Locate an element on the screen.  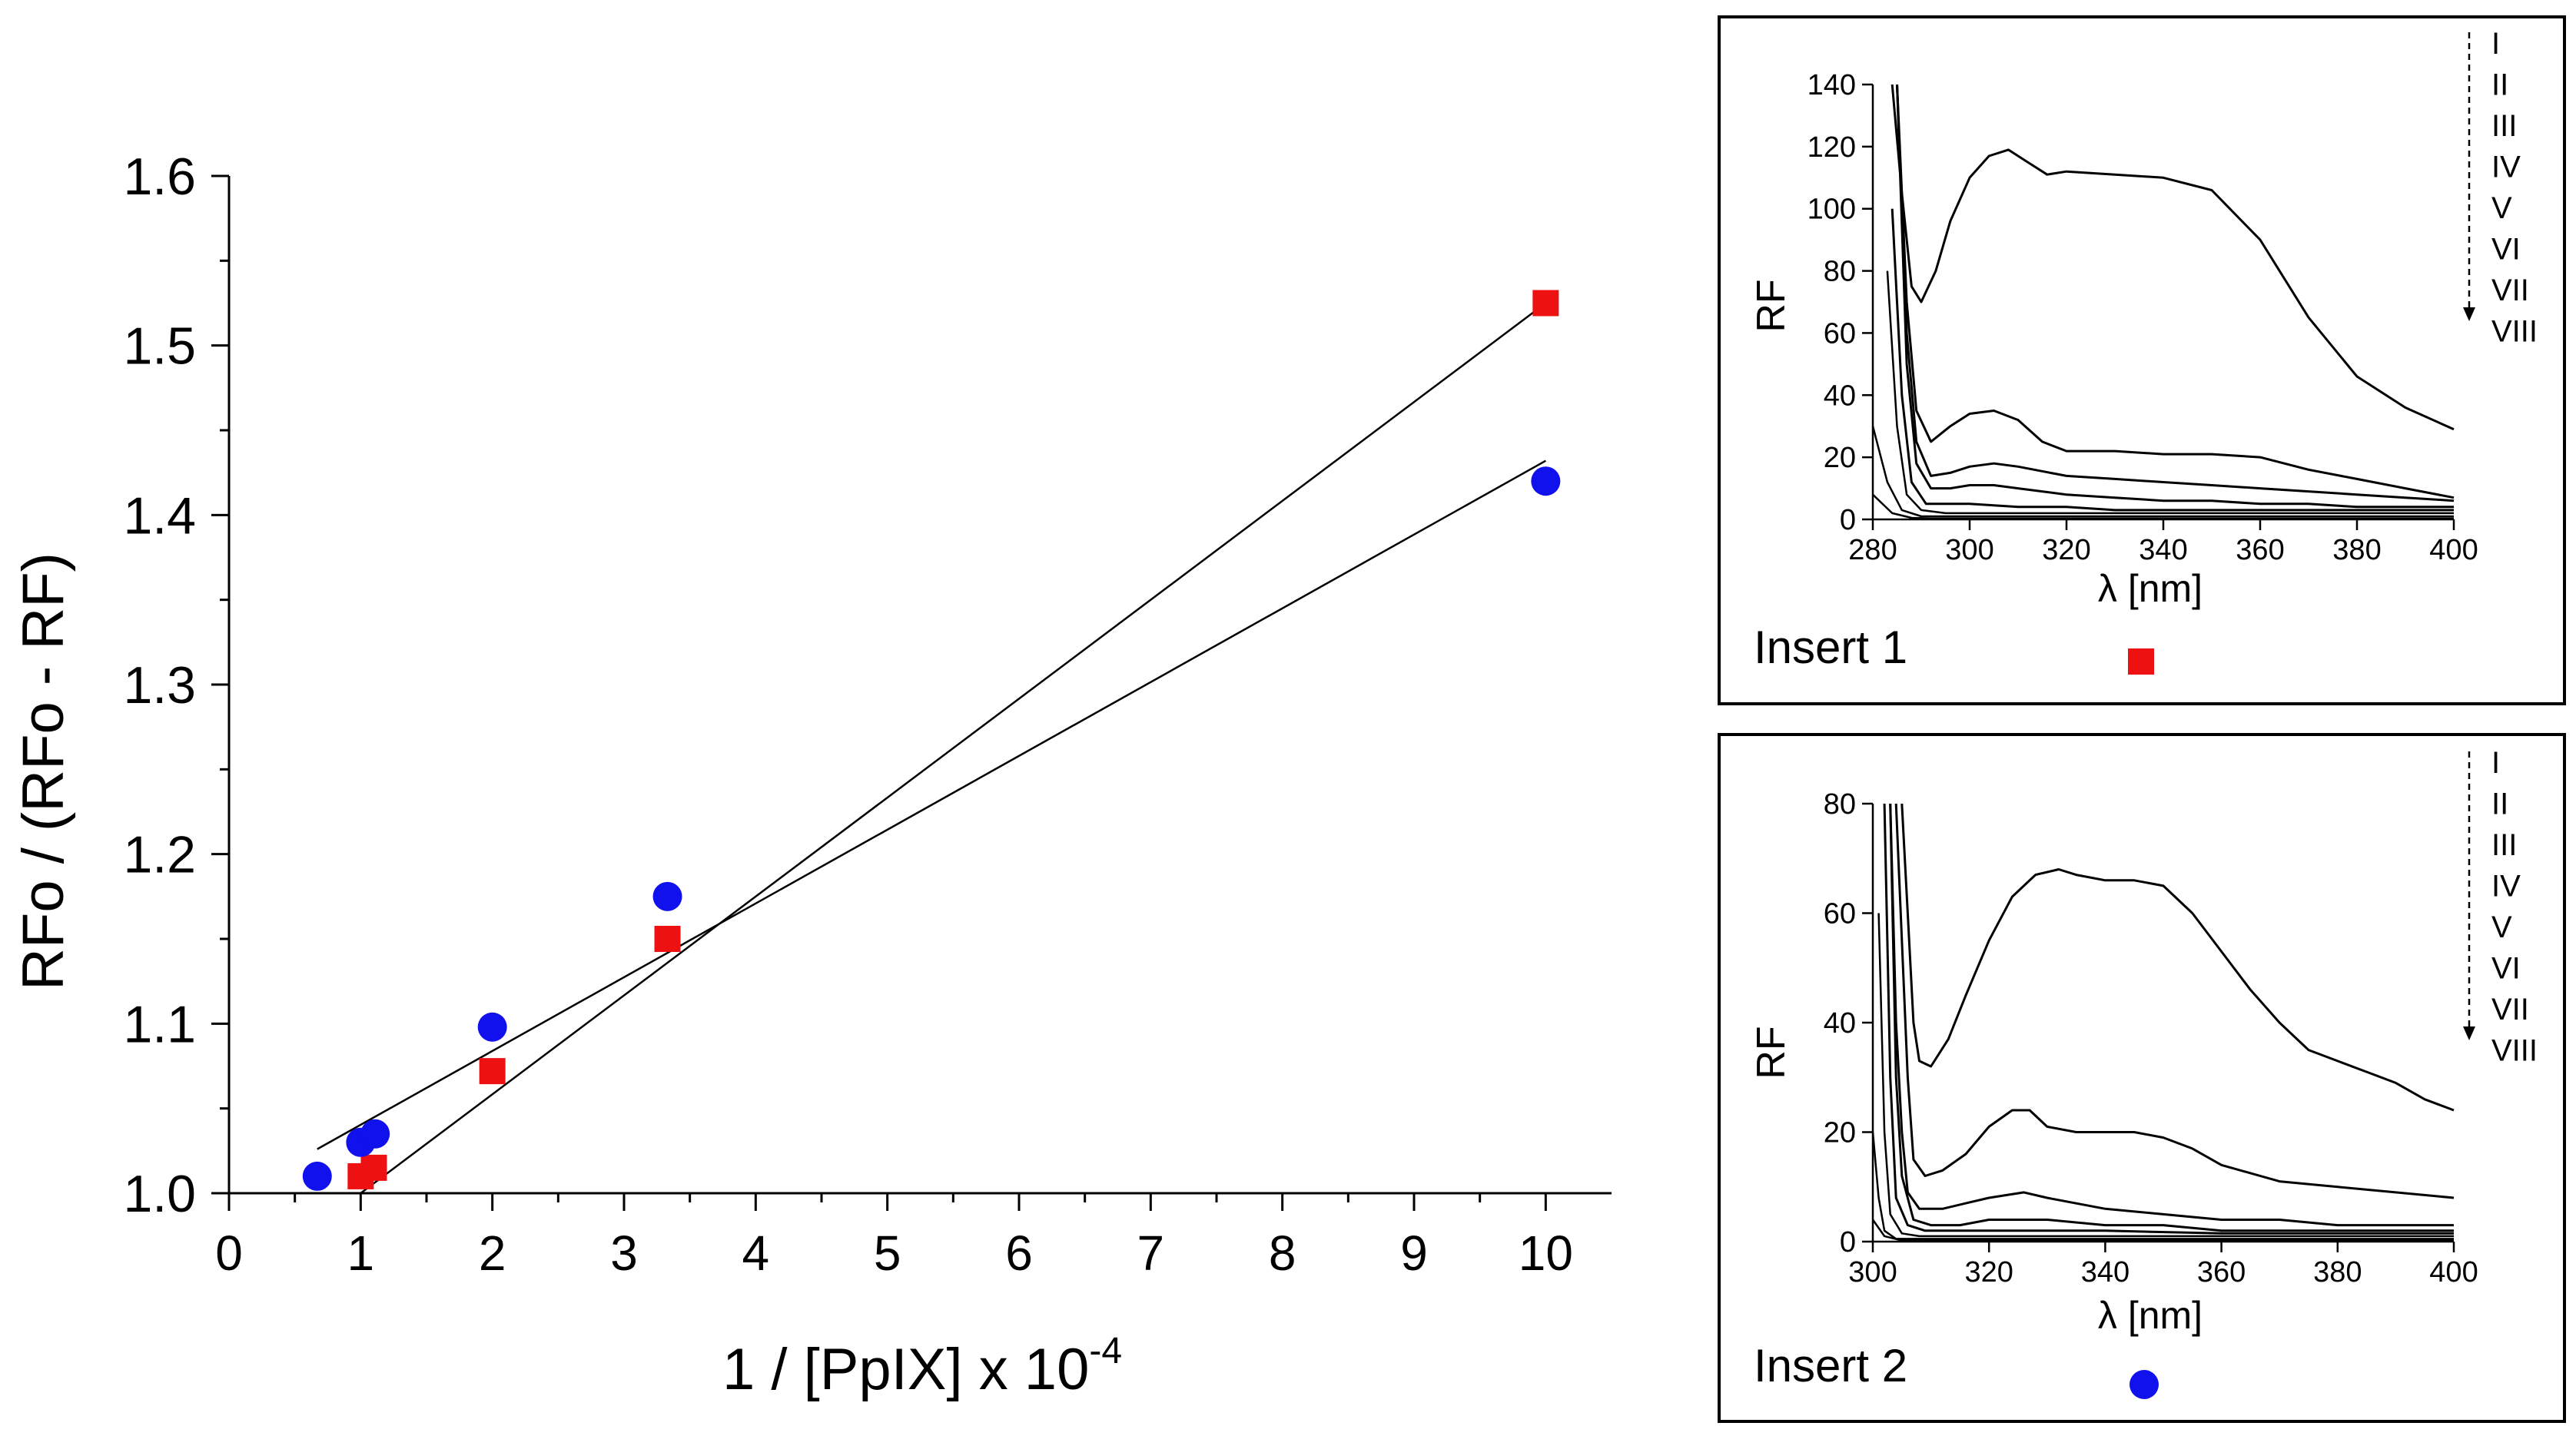
insert2-ticks: 300 320 340 360 380 400 0 20 40 60 80 is located at coordinates (2151, 1038).